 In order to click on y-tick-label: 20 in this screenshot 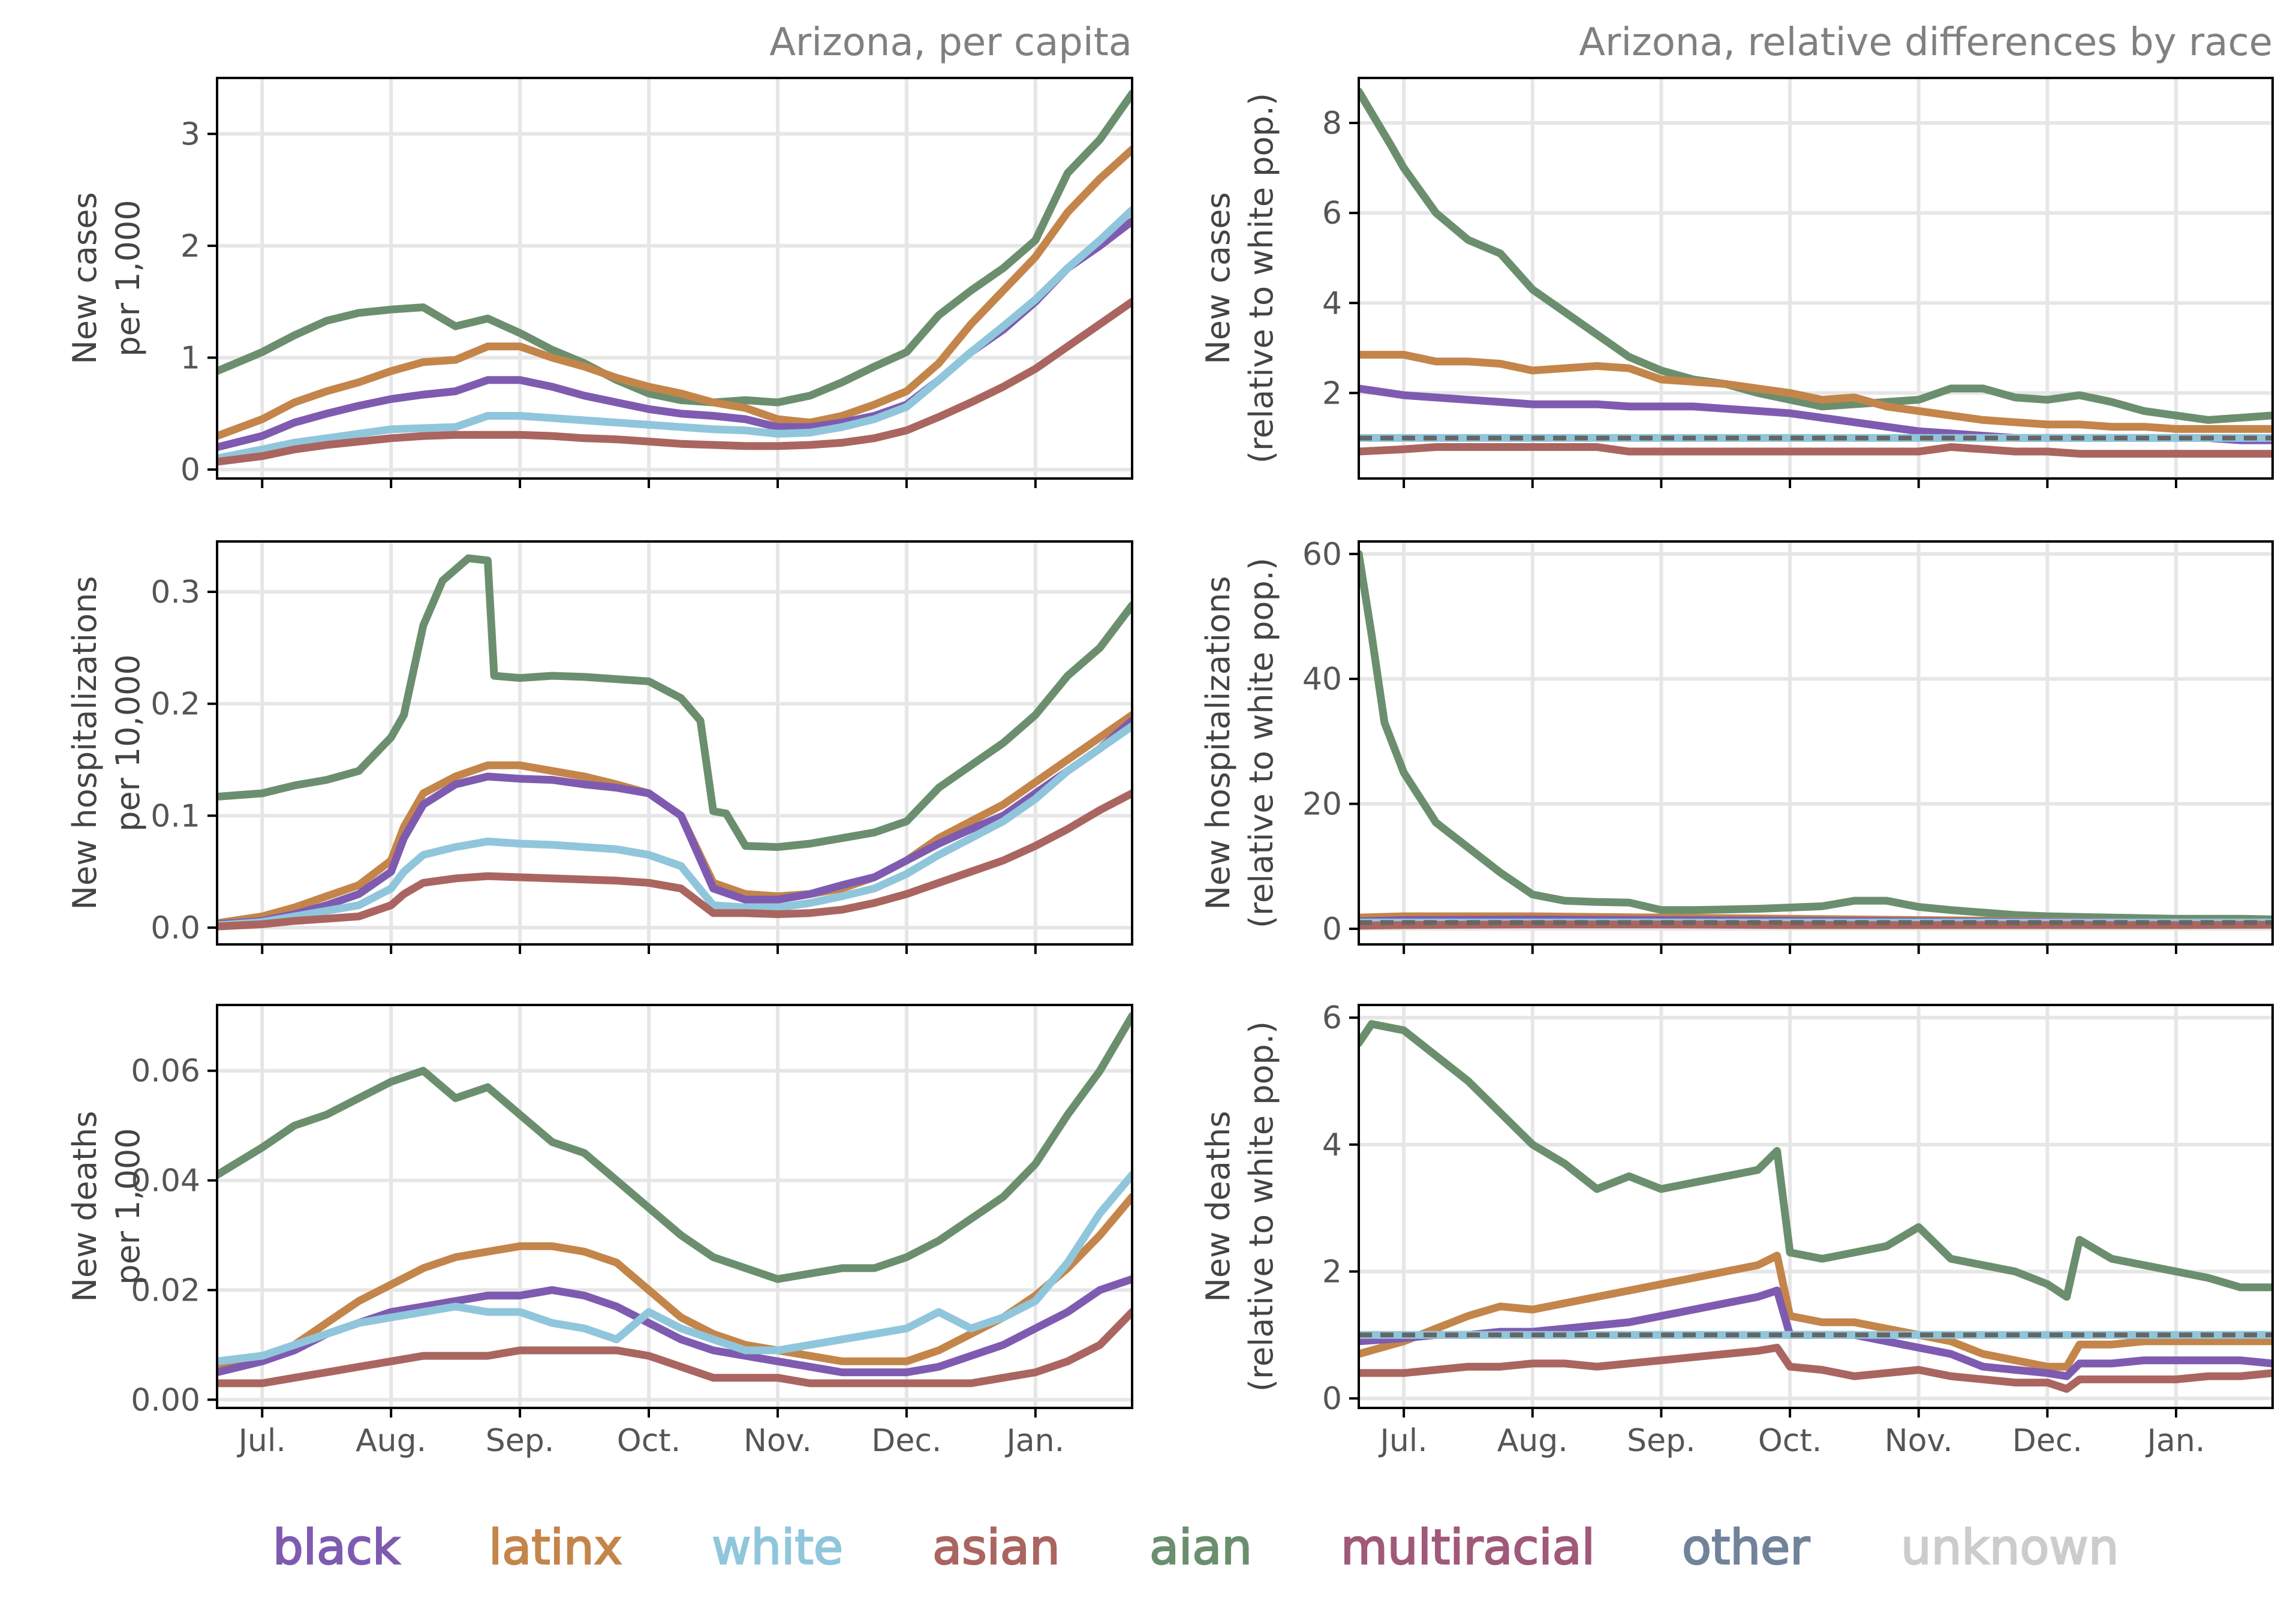, I will do `click(1322, 805)`.